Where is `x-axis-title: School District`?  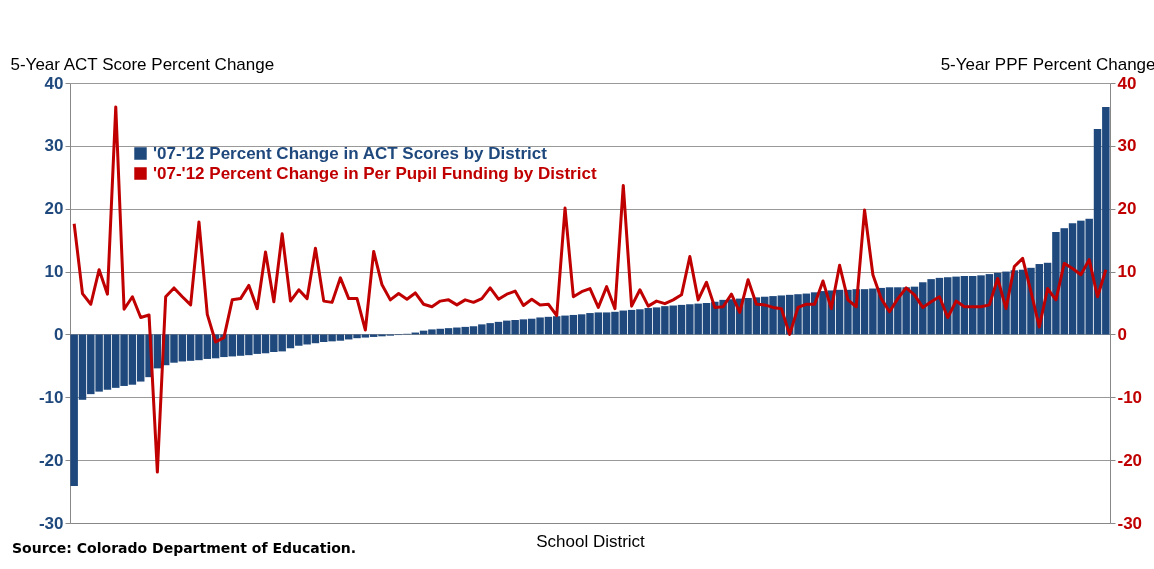 x-axis-title: School District is located at coordinates (591, 541).